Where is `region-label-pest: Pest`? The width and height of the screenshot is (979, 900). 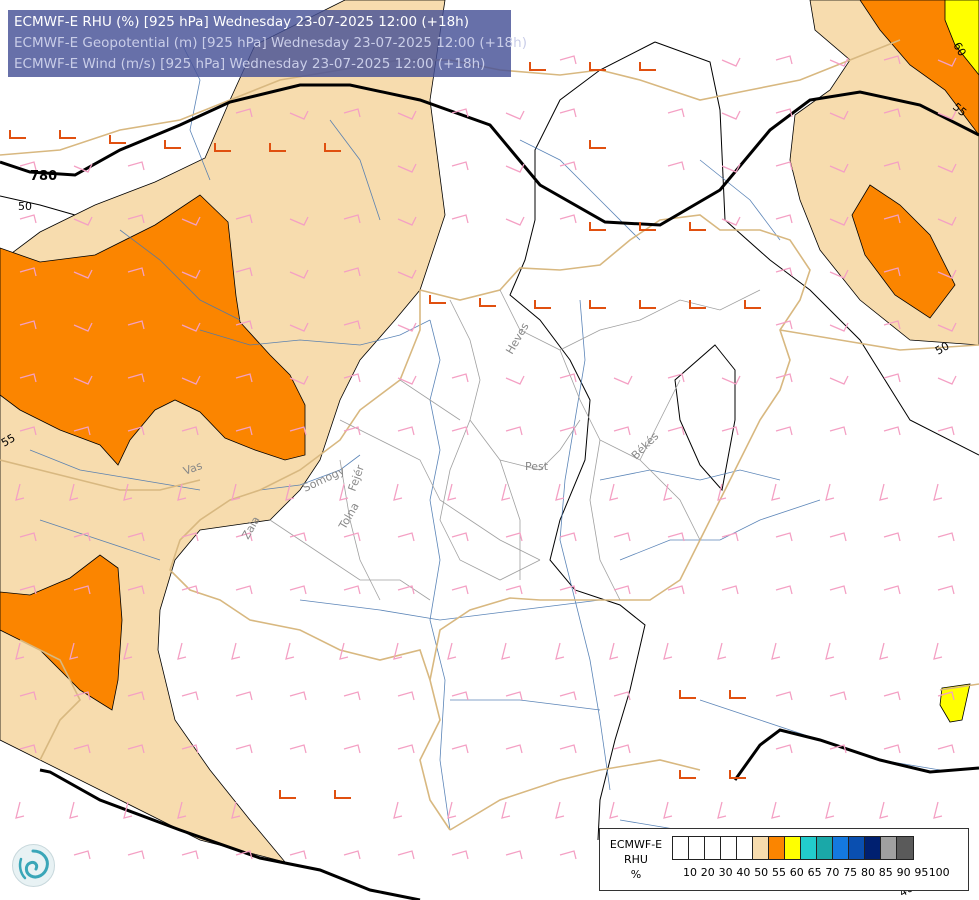 region-label-pest: Pest is located at coordinates (537, 466).